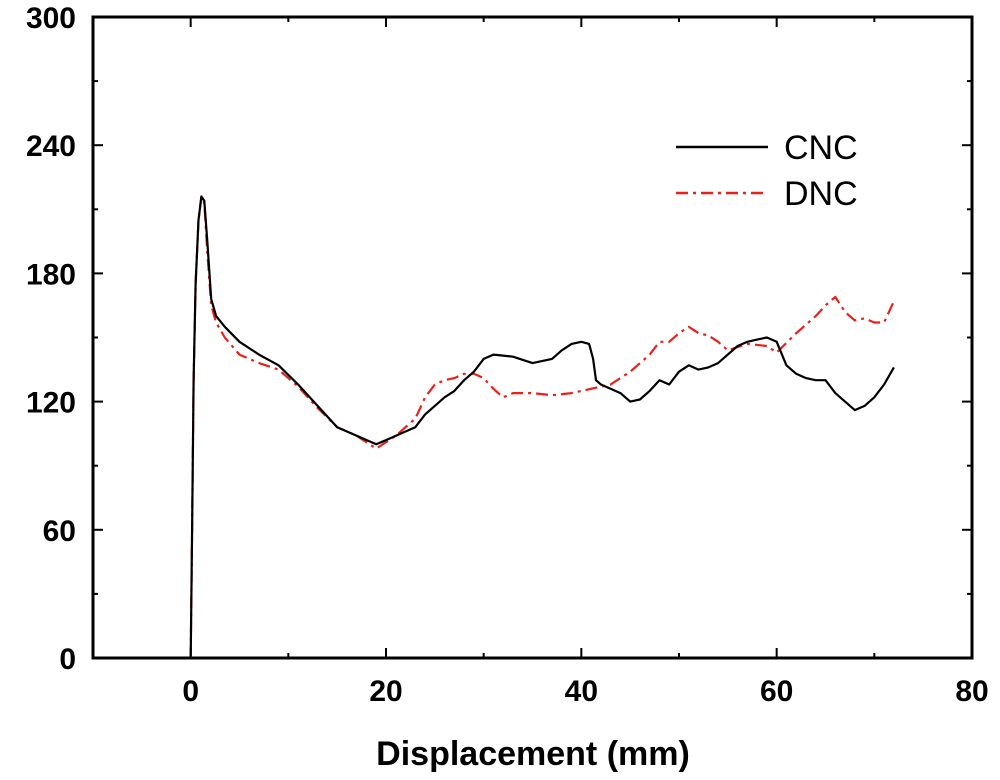  Describe the element at coordinates (385, 691) in the screenshot. I see `x-tick-label: 20` at that location.